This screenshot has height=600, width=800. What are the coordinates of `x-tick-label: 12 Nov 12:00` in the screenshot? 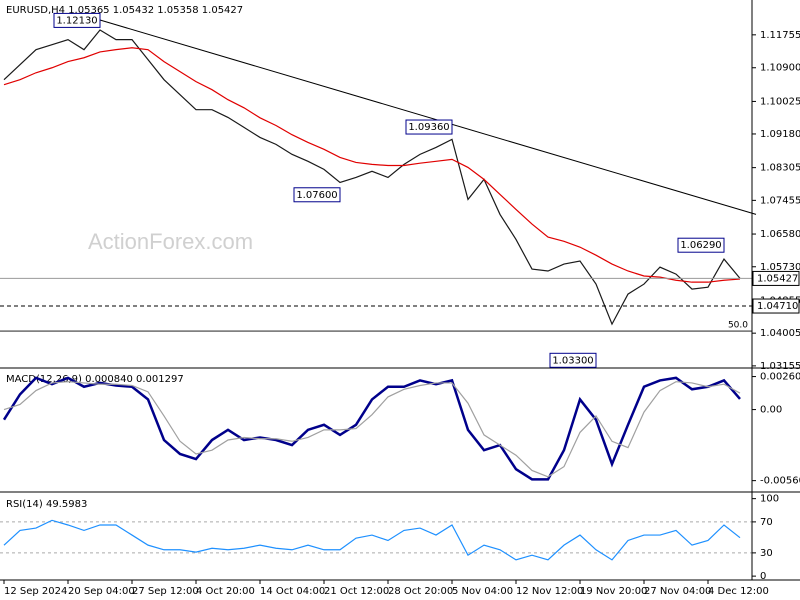 It's located at (549, 591).